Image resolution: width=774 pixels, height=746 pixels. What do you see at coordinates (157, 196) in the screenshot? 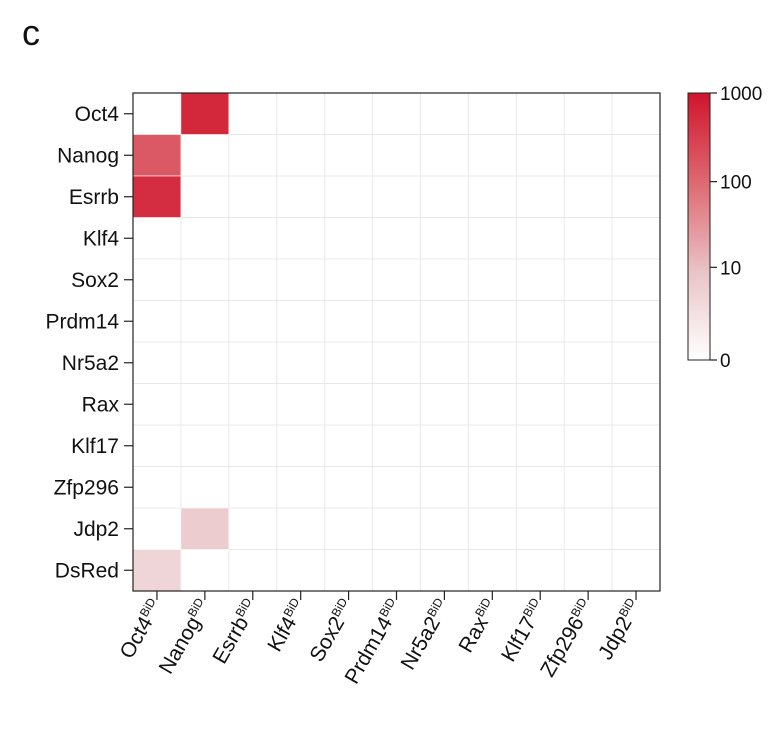
I see `heatmap-cell-esrrb-oct4` at bounding box center [157, 196].